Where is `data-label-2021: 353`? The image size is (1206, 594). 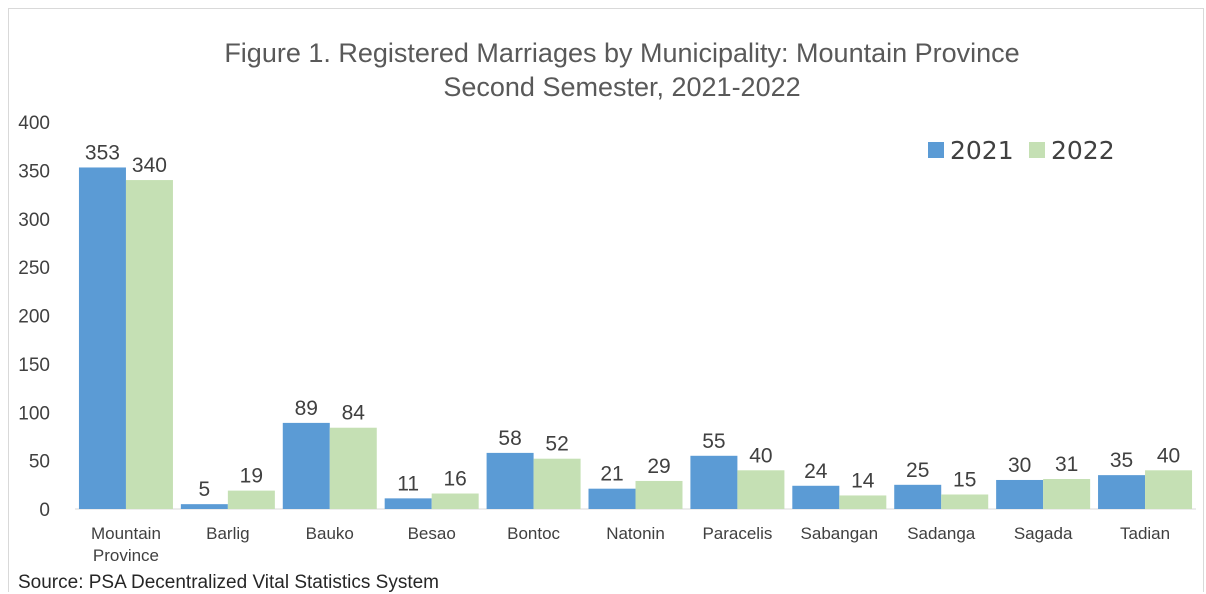 data-label-2021: 353 is located at coordinates (102, 152).